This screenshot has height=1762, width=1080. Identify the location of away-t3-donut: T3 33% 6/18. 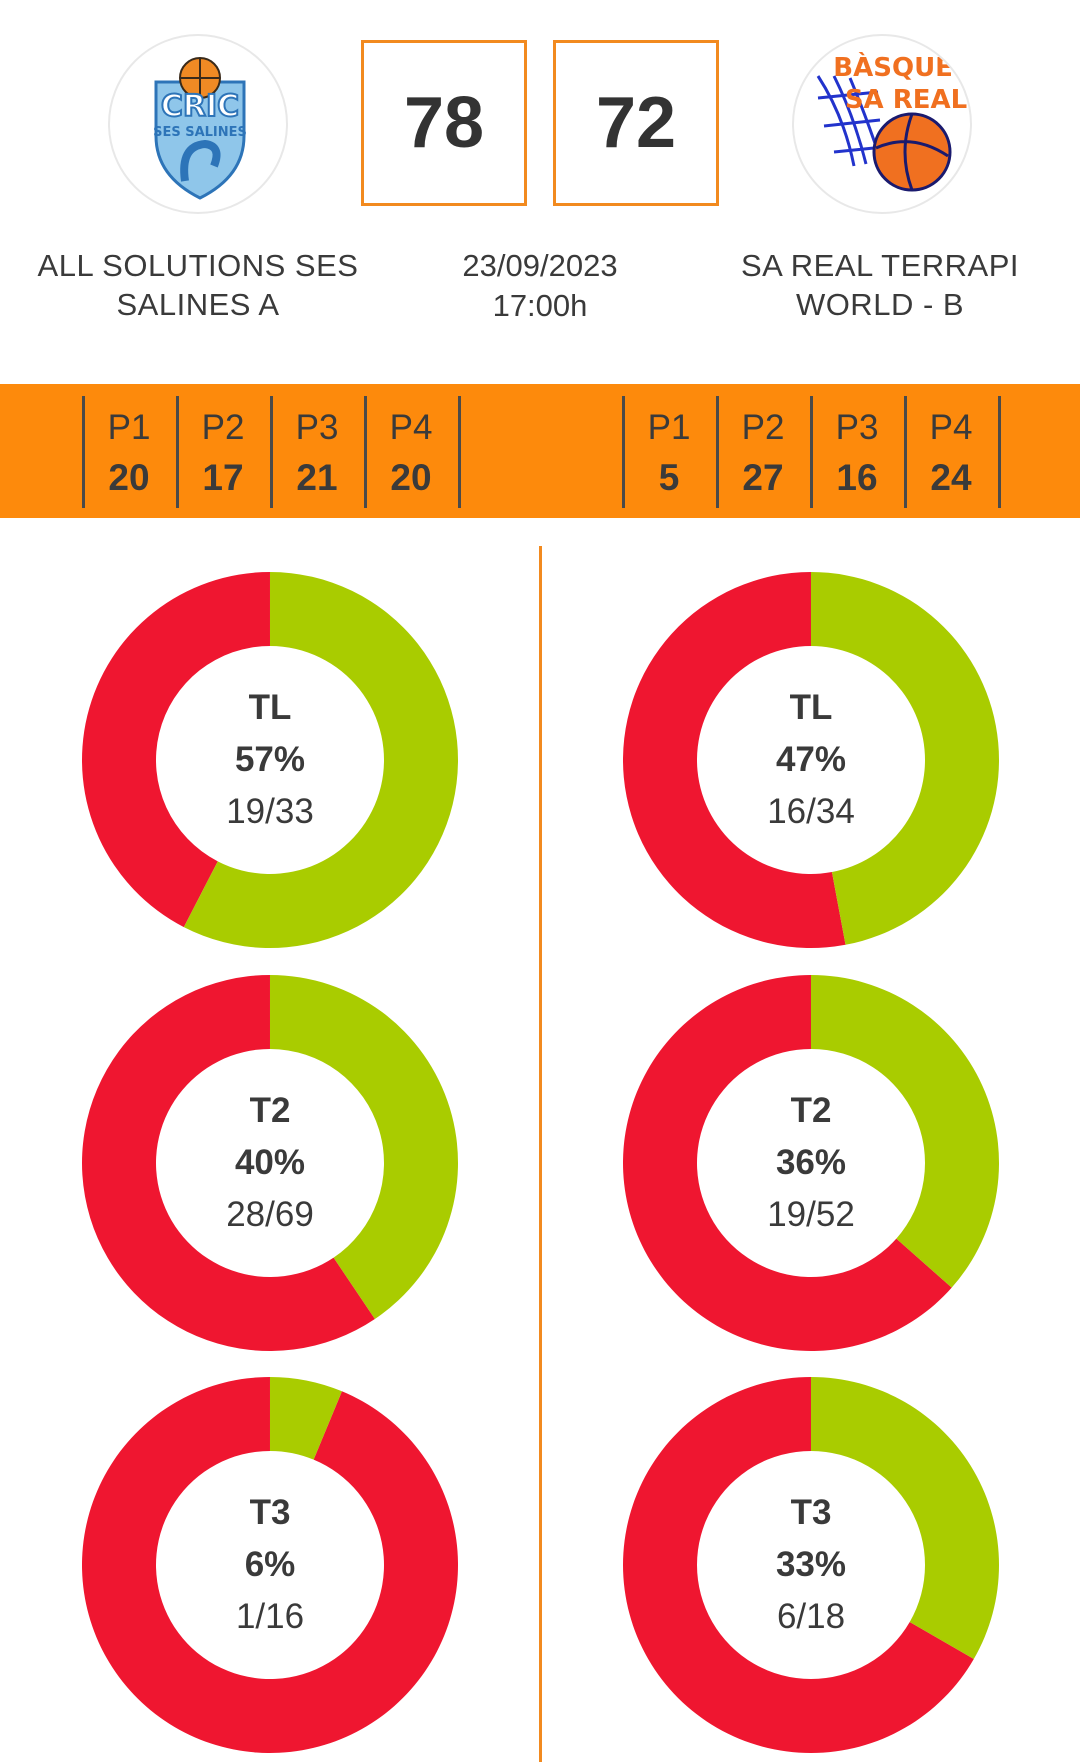
(811, 1565).